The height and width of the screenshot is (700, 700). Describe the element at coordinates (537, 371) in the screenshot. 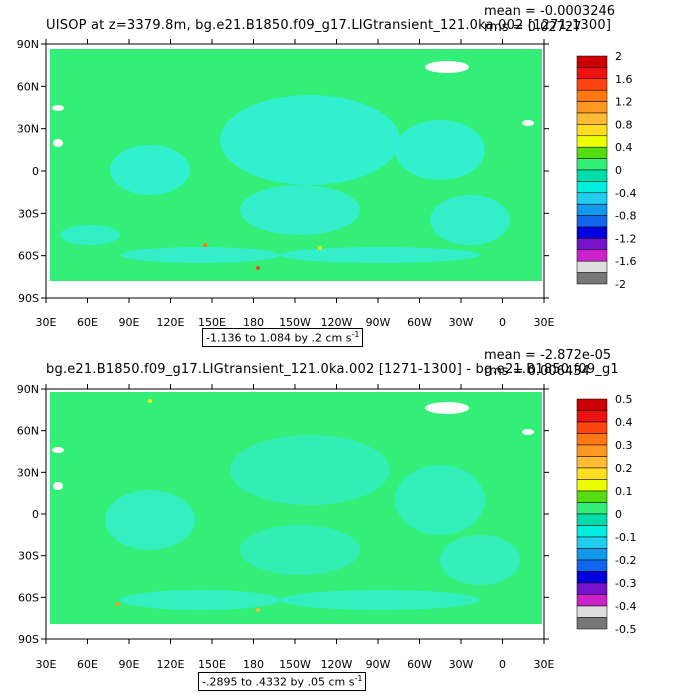

I see `panel2-rms: rms = 0.006434` at that location.